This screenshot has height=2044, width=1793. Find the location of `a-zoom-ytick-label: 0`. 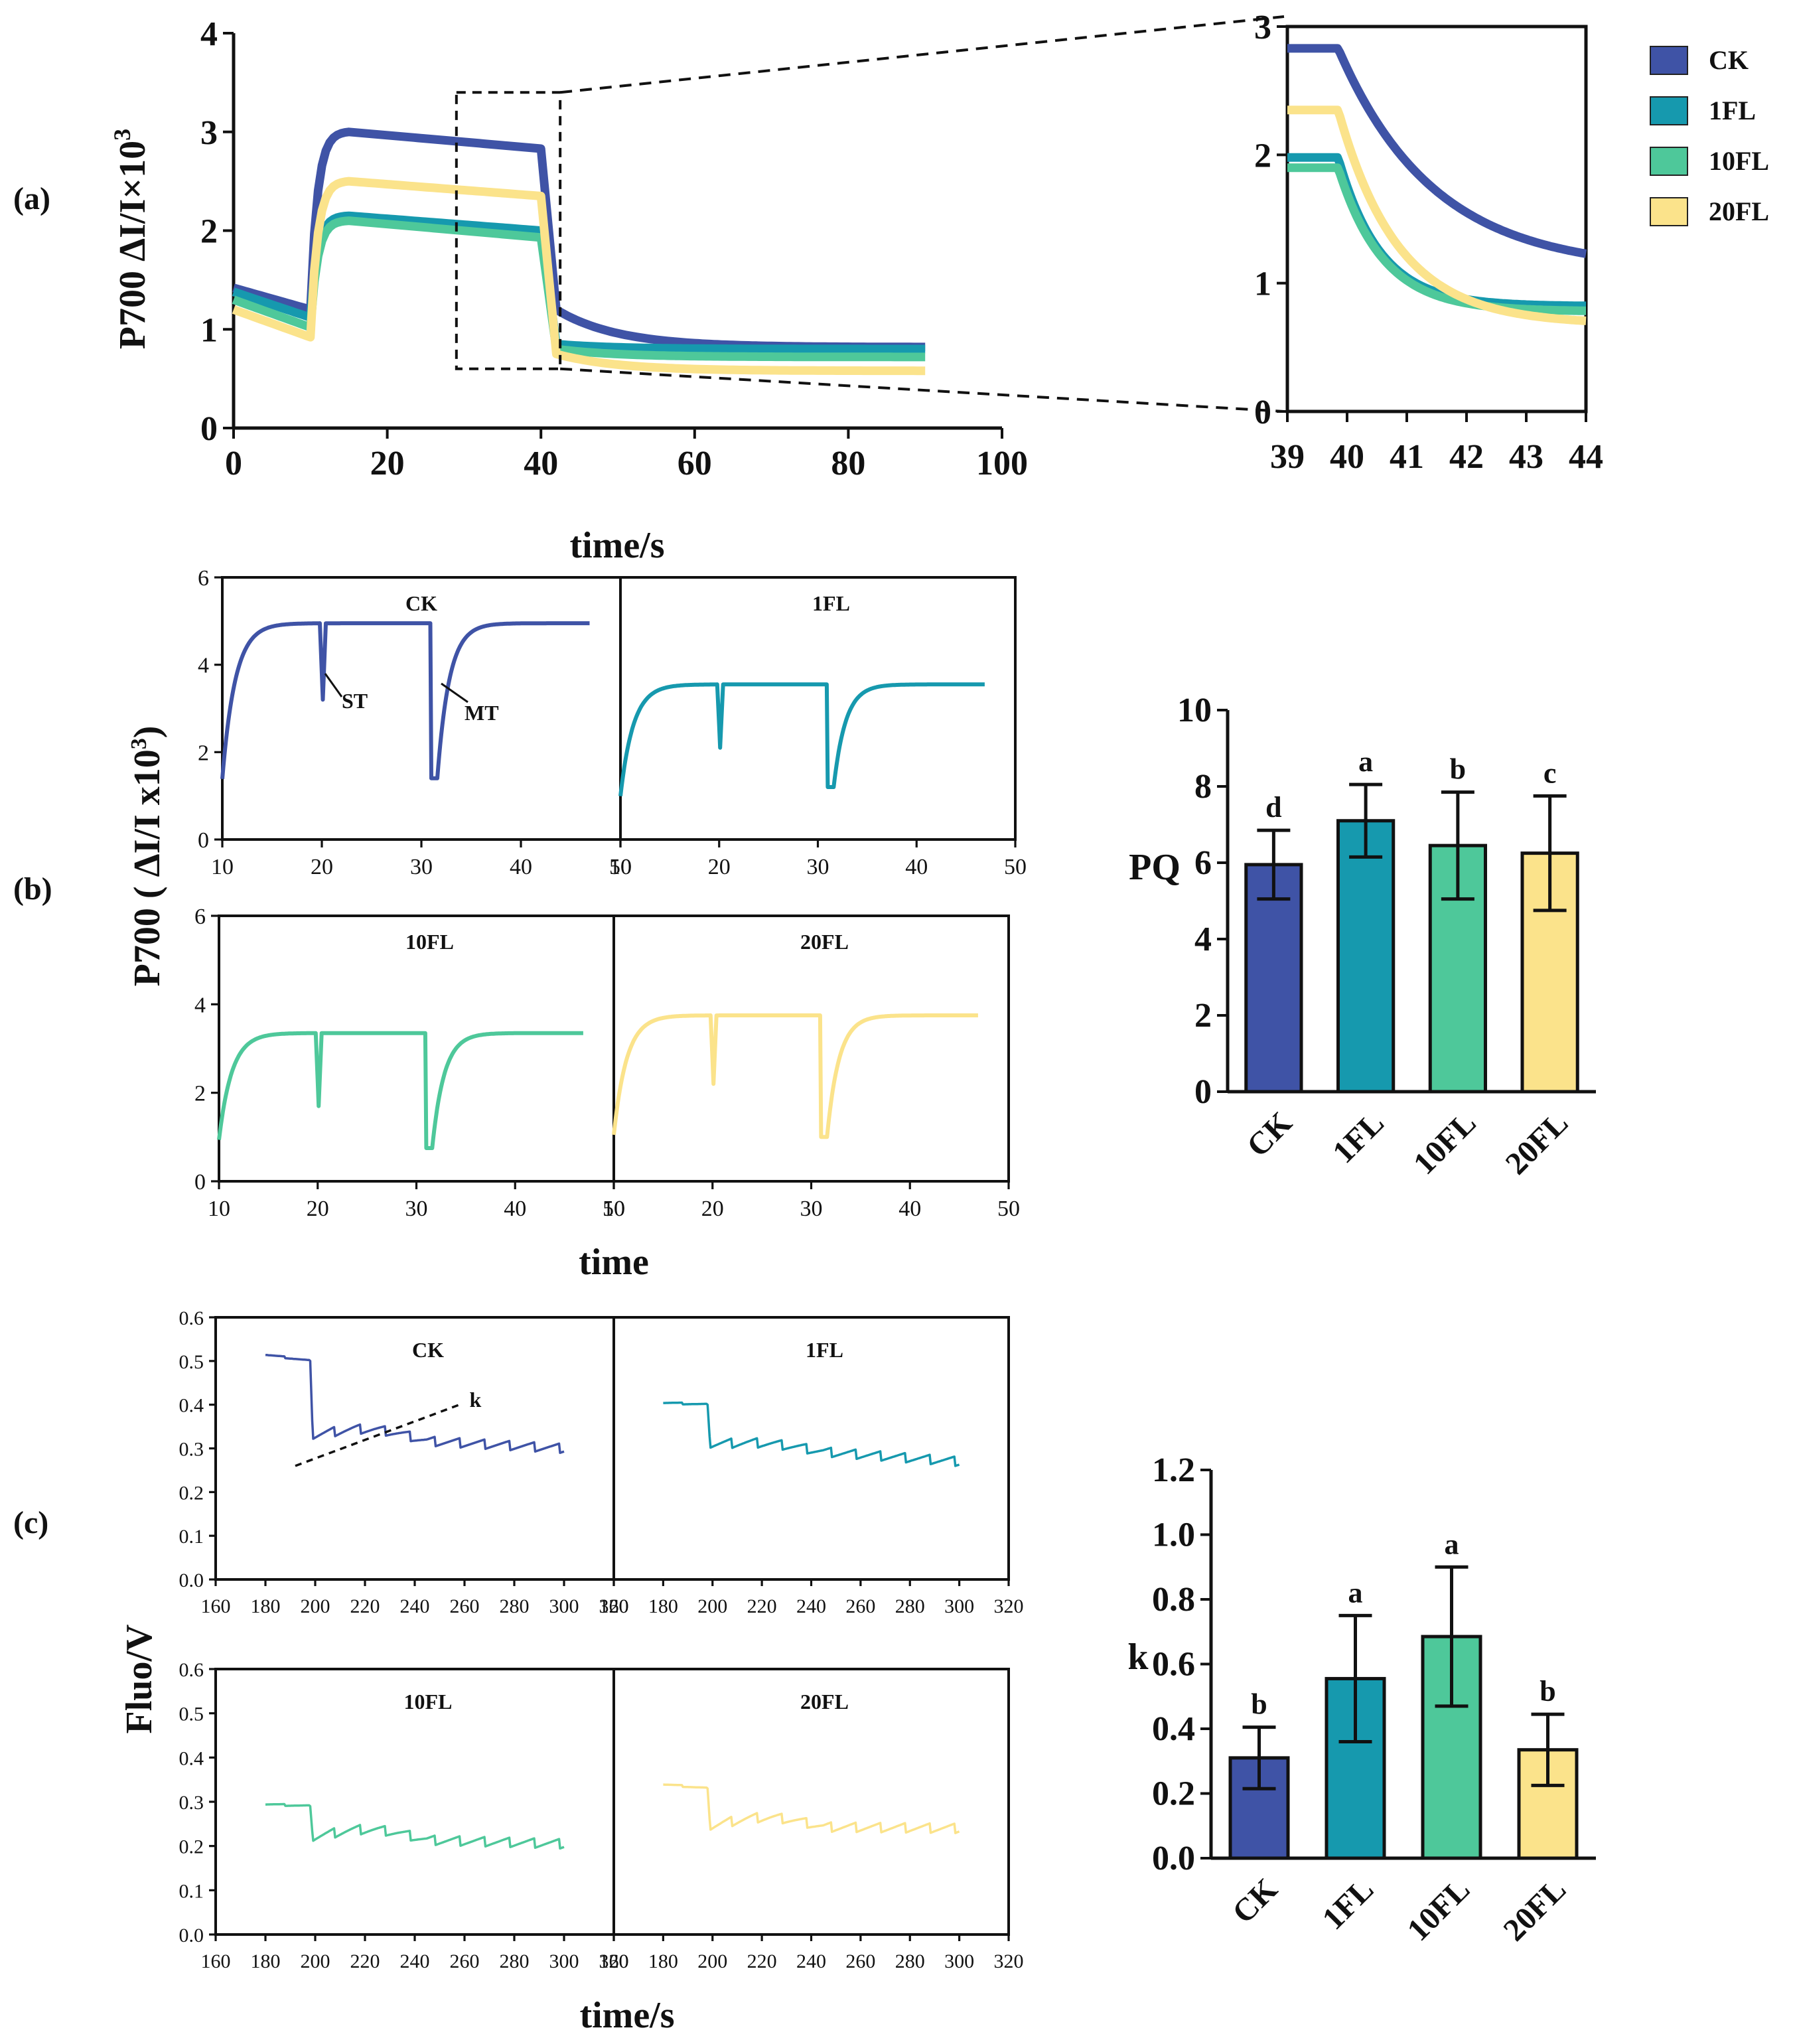

a-zoom-ytick-label: 0 is located at coordinates (1262, 413).